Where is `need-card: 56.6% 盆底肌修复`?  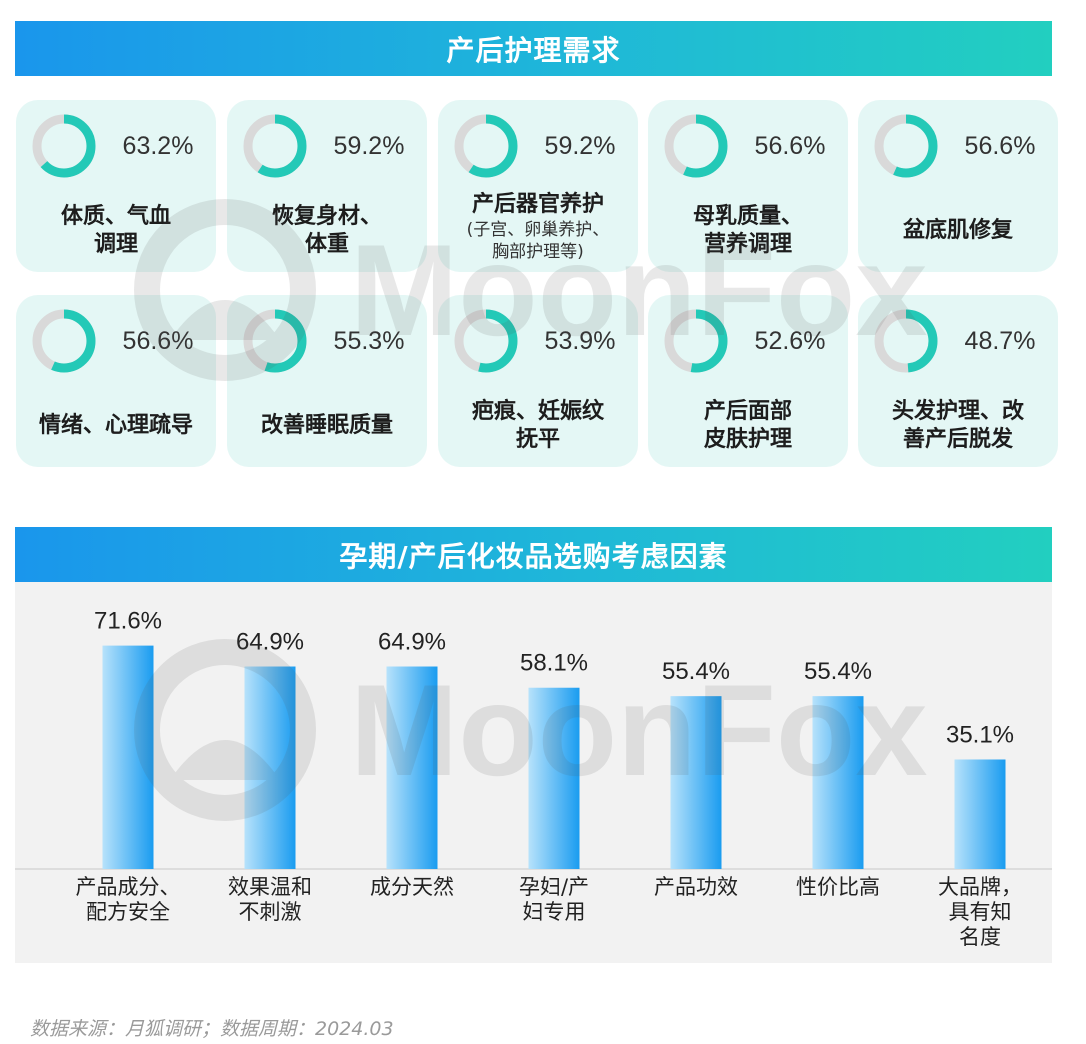 need-card: 56.6% 盆底肌修复 is located at coordinates (958, 186).